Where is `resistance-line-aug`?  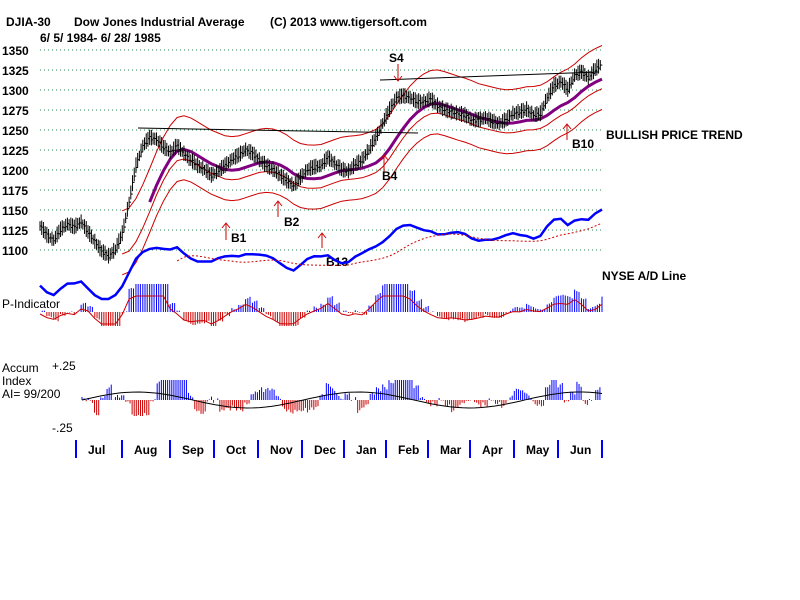 resistance-line-aug is located at coordinates (278, 130).